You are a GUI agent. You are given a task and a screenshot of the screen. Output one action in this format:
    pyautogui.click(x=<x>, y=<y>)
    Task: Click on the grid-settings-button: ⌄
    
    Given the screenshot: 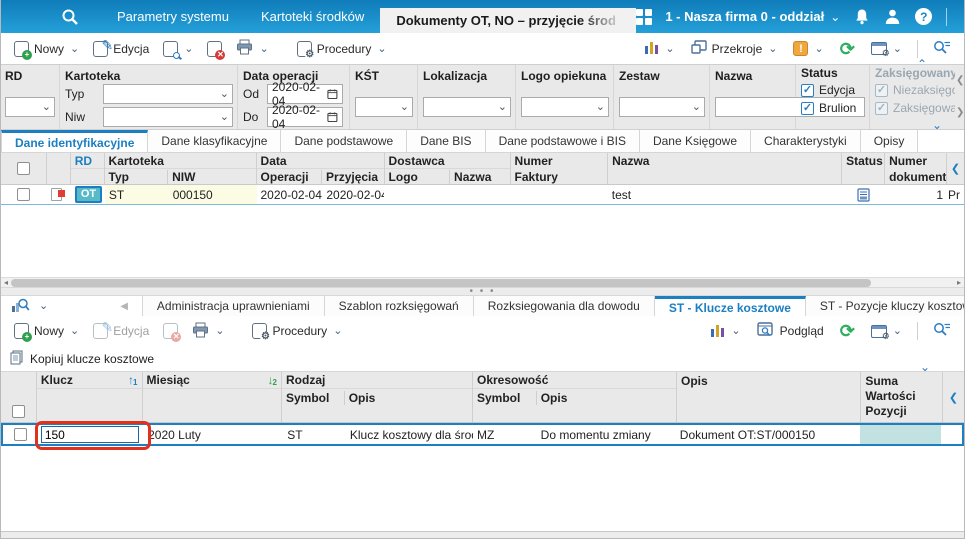 What is the action you would take?
    pyautogui.click(x=886, y=49)
    